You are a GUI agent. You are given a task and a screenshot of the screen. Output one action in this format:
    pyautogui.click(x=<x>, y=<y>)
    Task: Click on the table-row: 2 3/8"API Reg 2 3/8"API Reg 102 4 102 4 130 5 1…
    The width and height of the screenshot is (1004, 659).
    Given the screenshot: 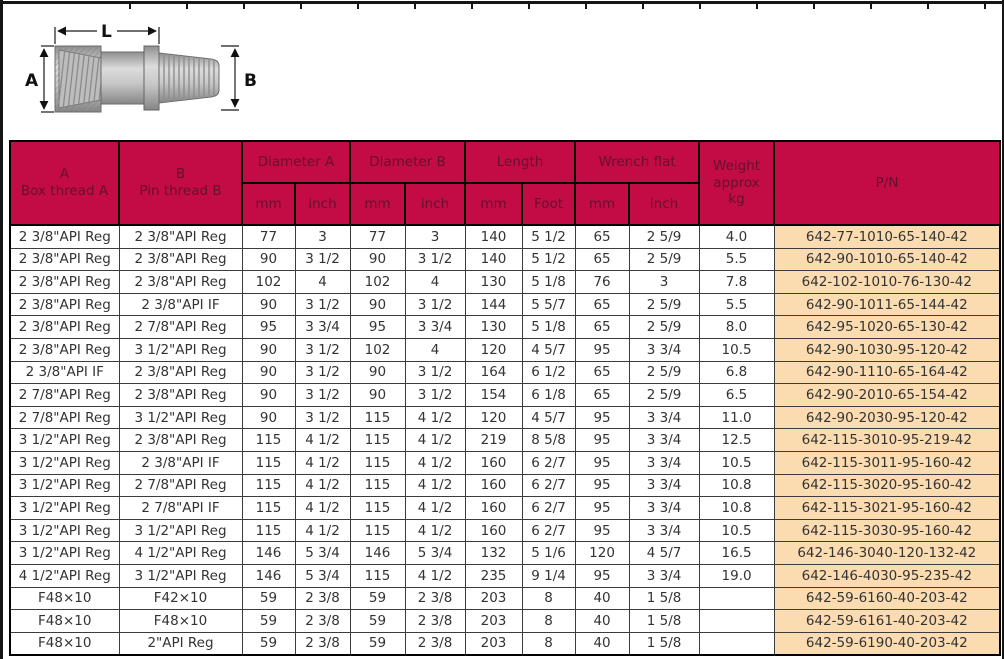 What is the action you would take?
    pyautogui.click(x=505, y=282)
    